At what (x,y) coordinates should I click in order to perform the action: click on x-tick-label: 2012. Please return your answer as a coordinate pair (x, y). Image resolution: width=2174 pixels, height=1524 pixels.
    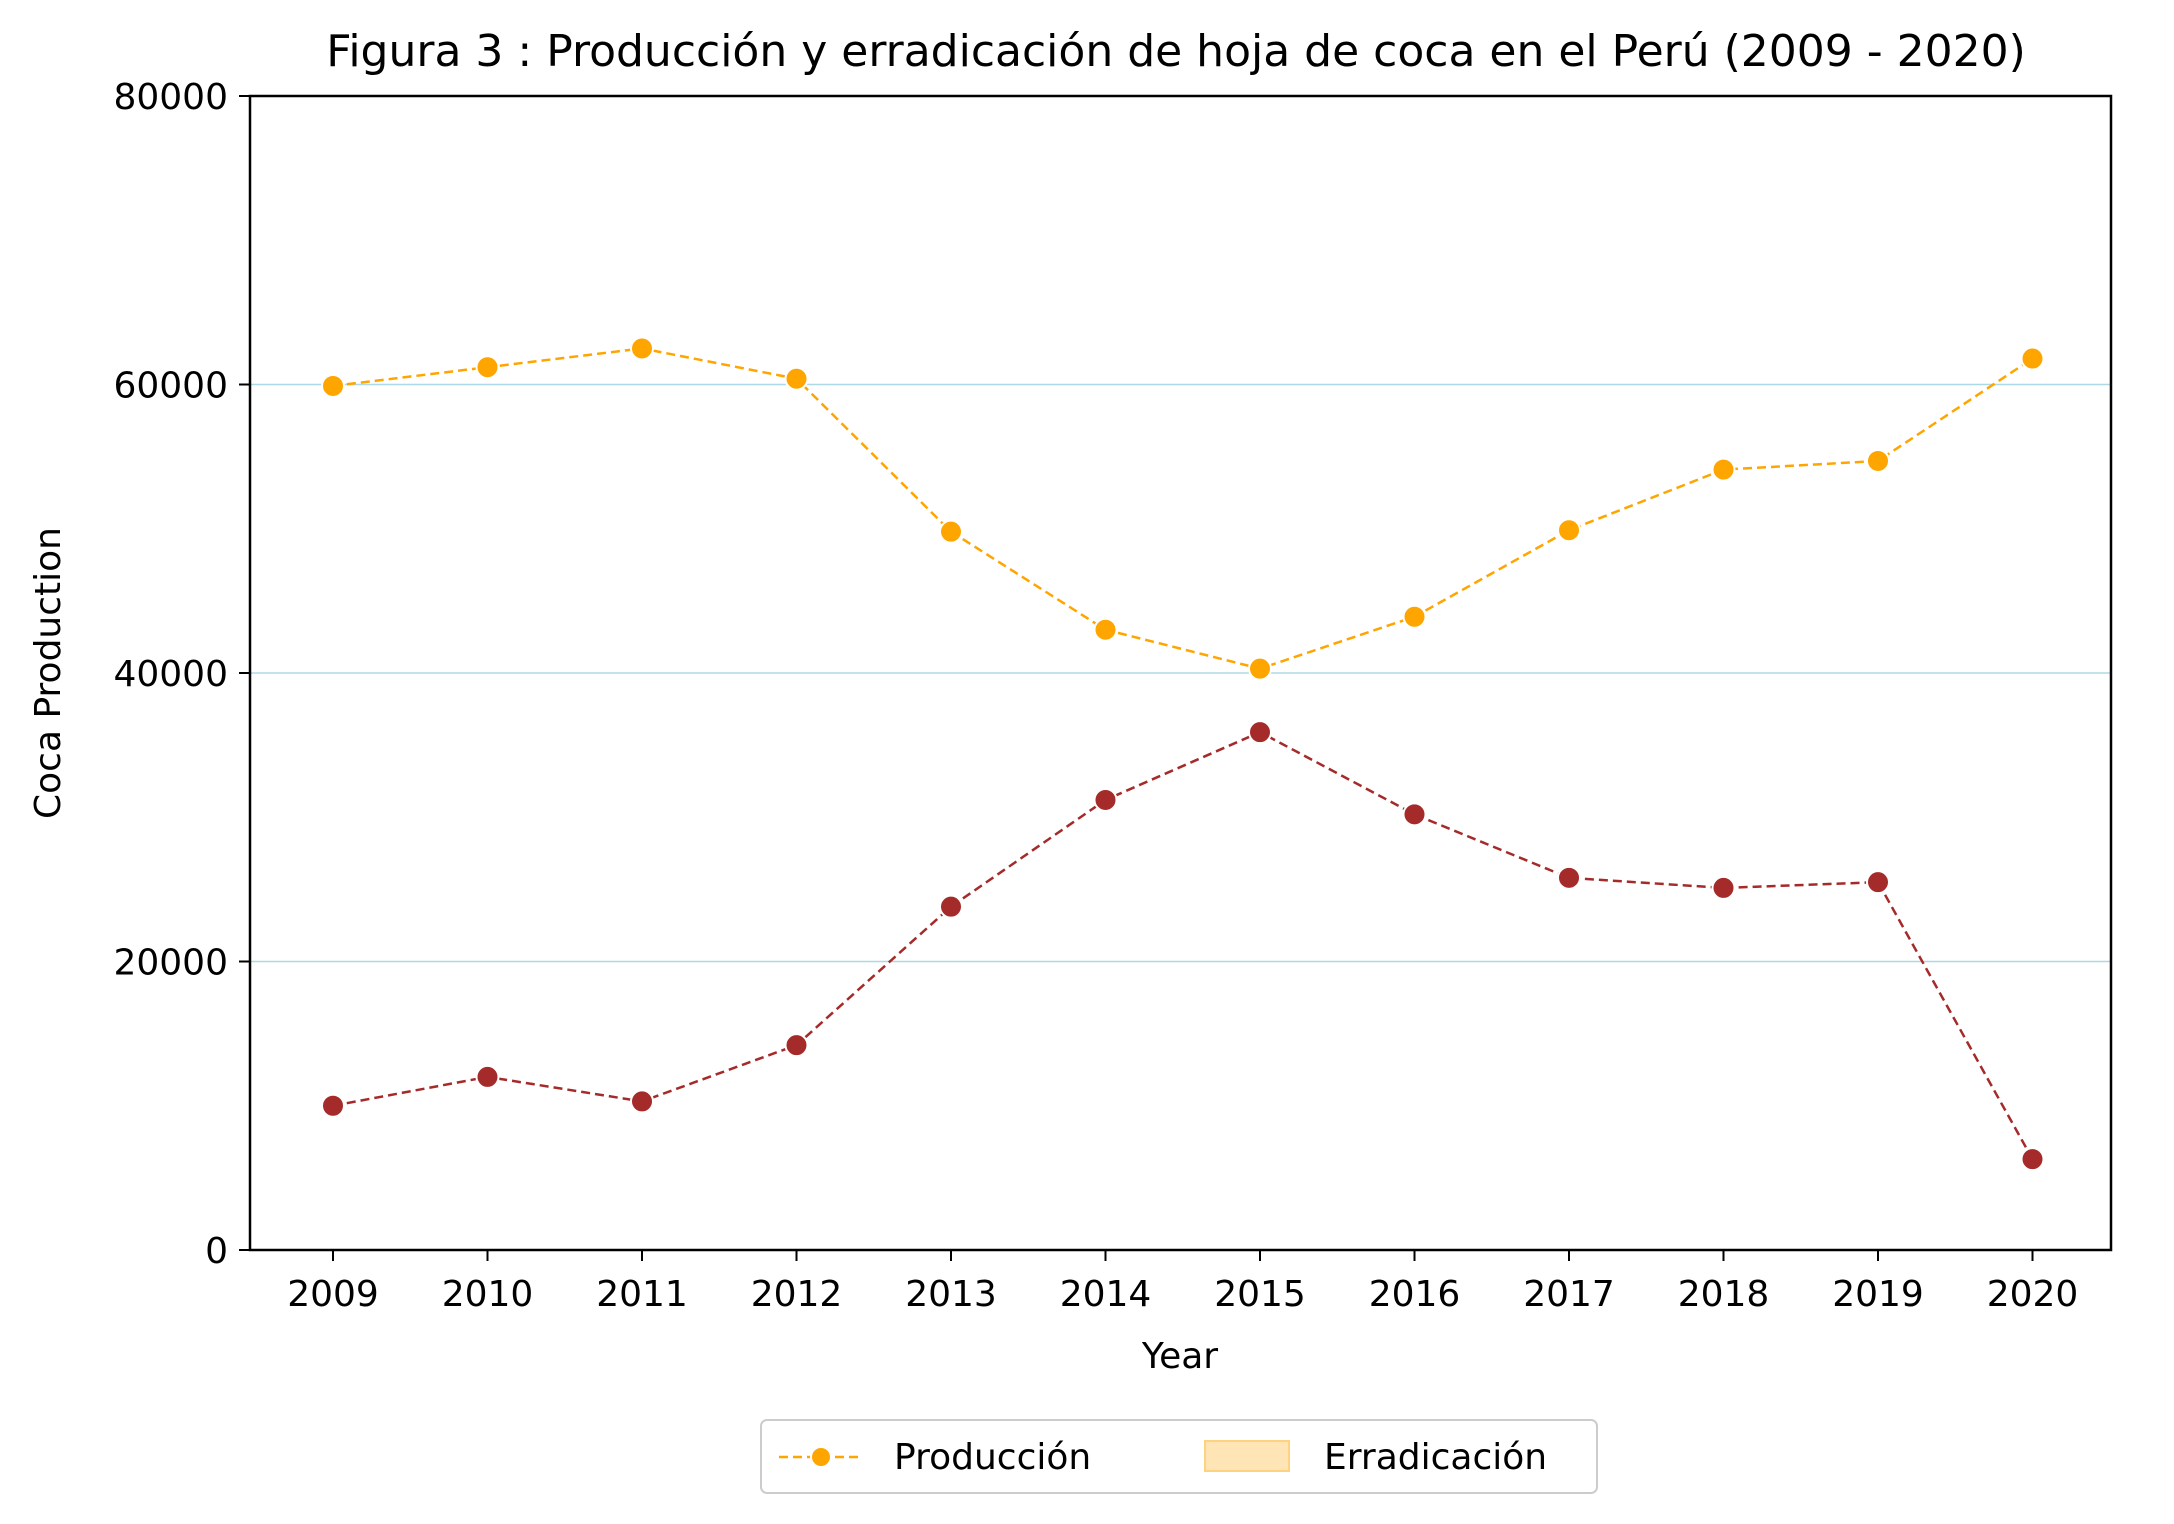
    Looking at the image, I should click on (797, 1294).